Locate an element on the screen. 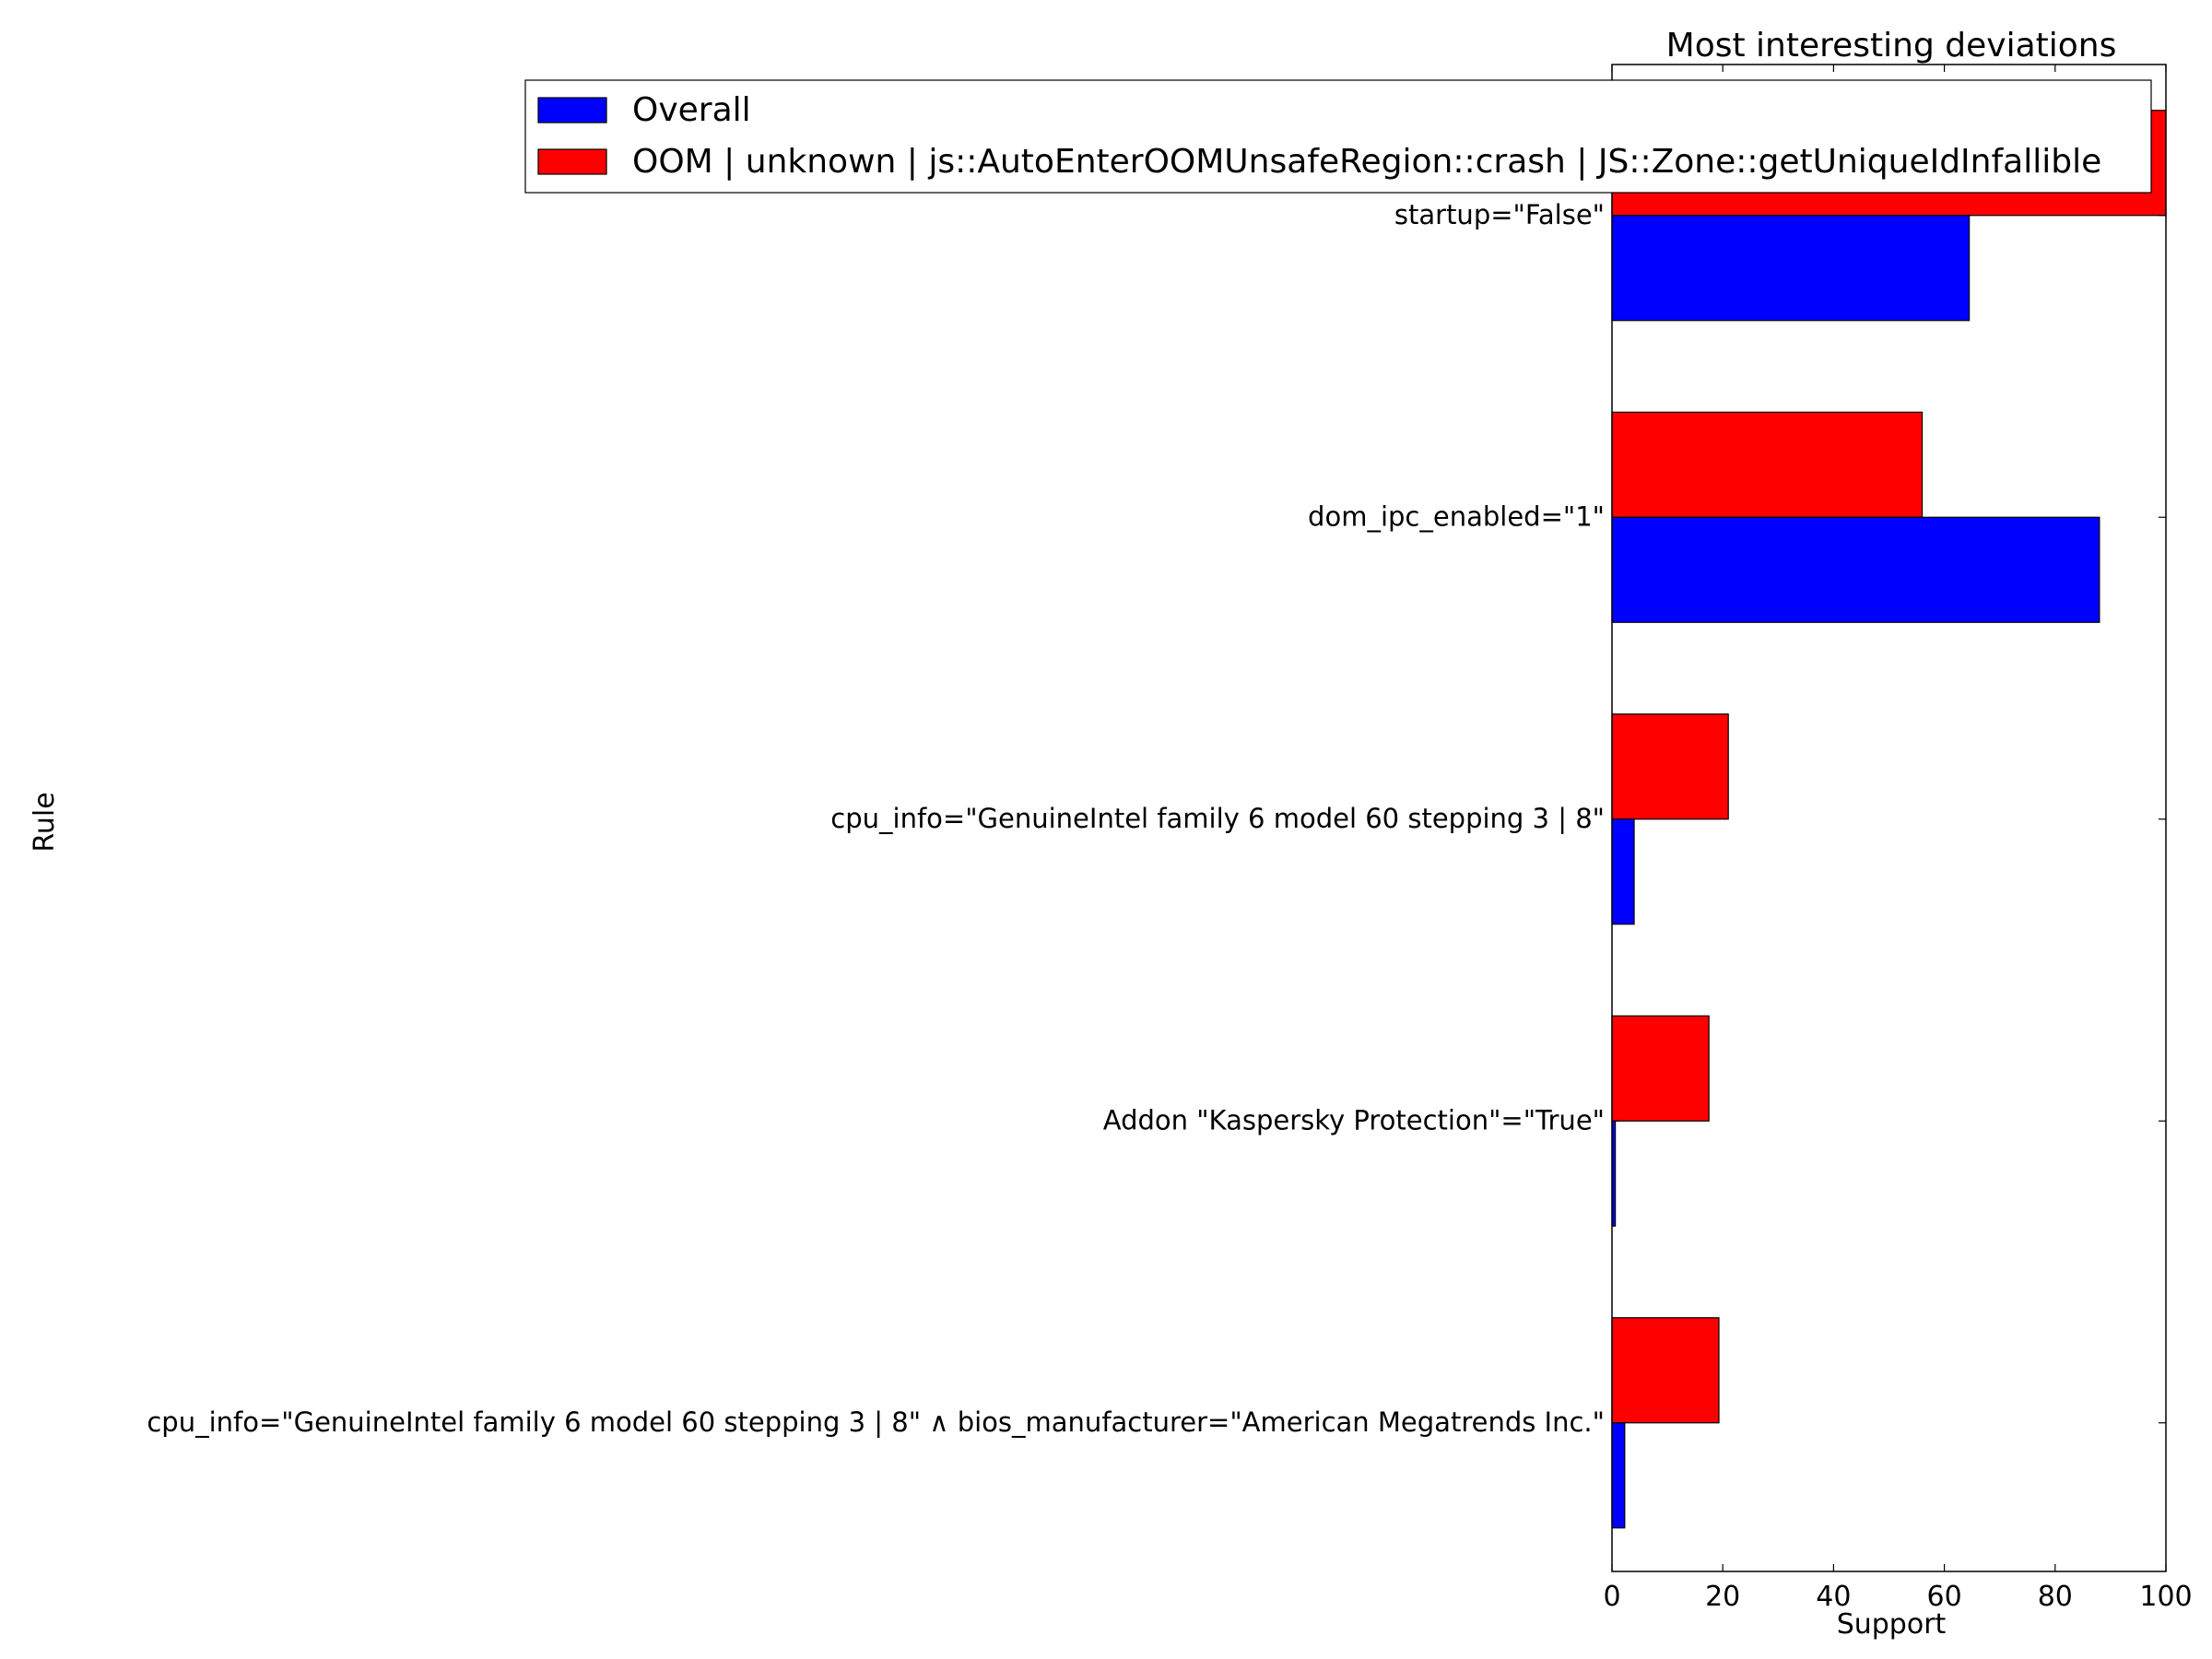 The image size is (2212, 1659). chart-title: Most interesting deviations is located at coordinates (1891, 46).